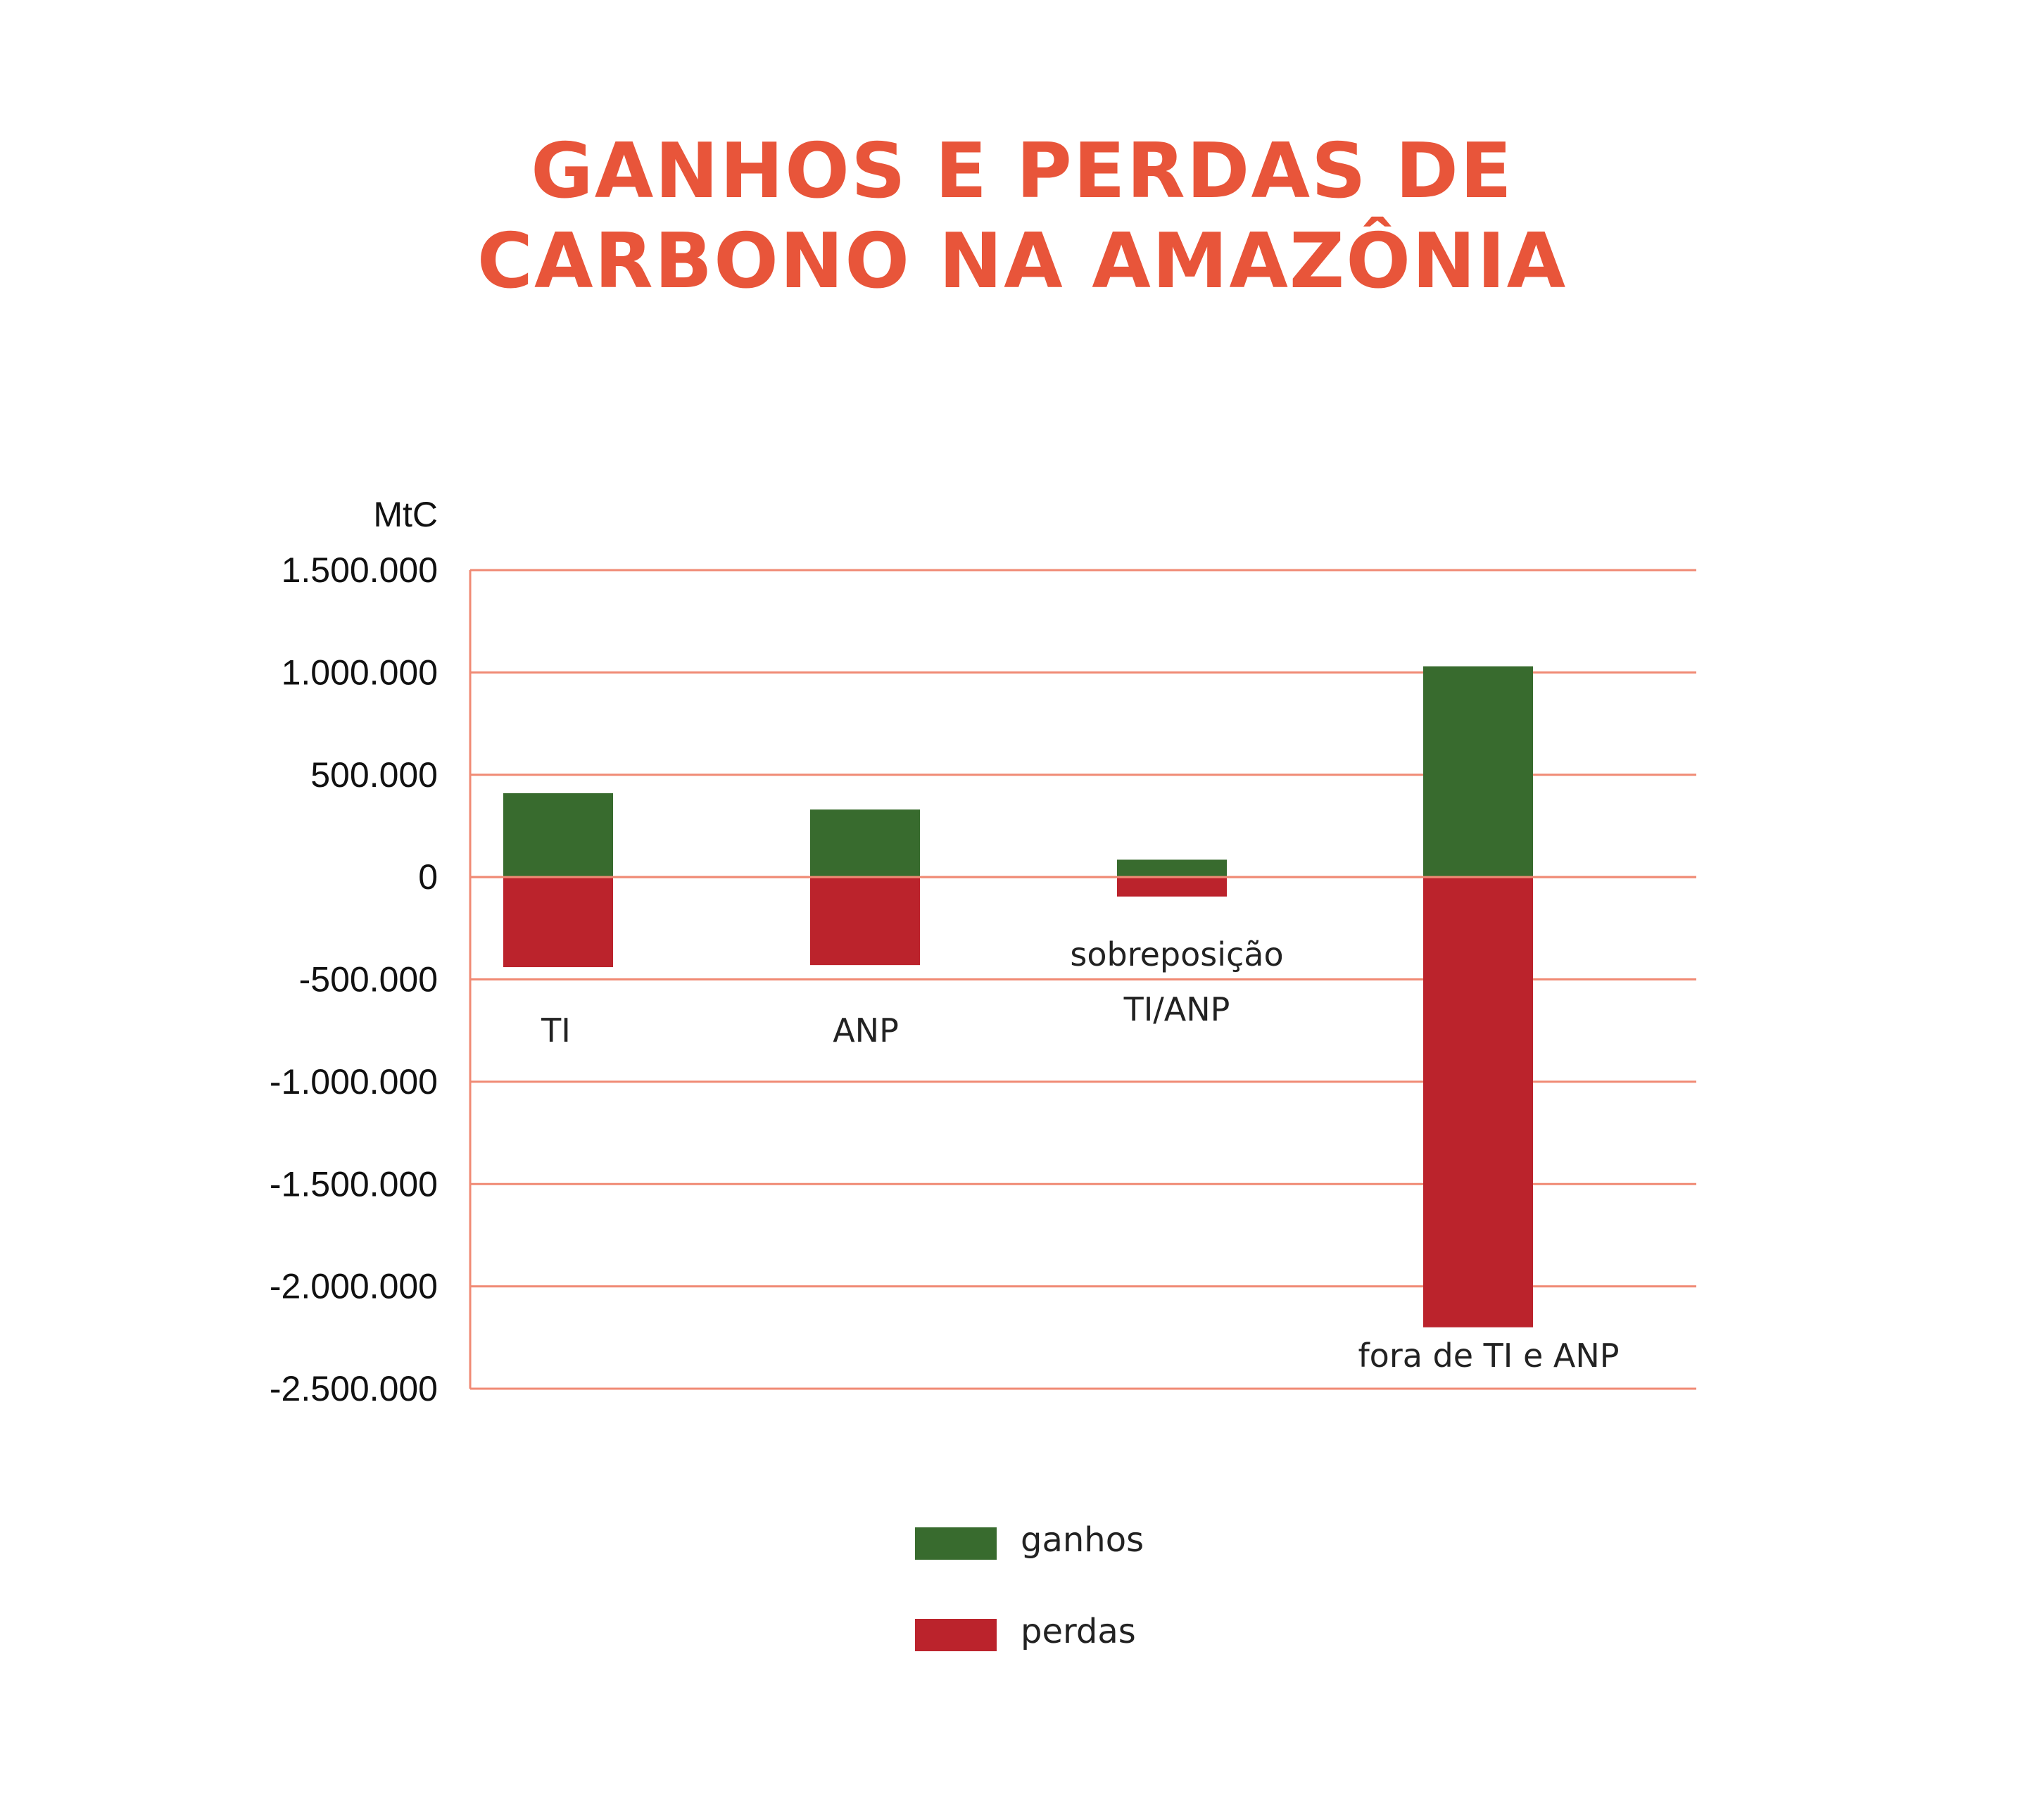 The image size is (2044, 1811). What do you see at coordinates (556, 1030) in the screenshot?
I see `category-label: TI` at bounding box center [556, 1030].